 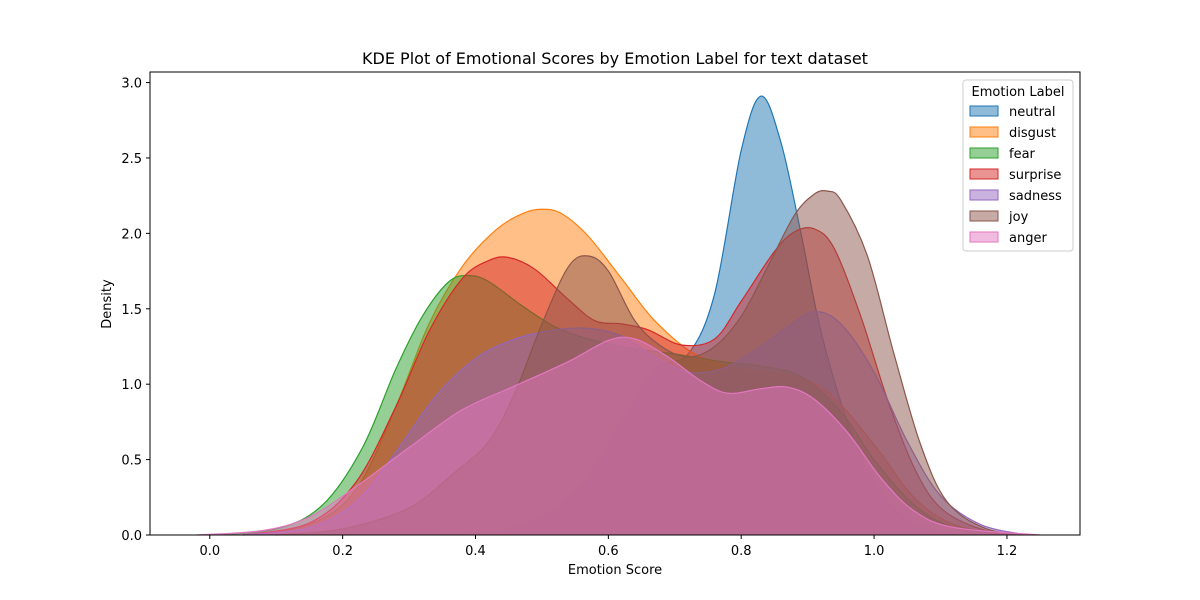 I want to click on x-tick-label: 0.8, so click(x=741, y=551).